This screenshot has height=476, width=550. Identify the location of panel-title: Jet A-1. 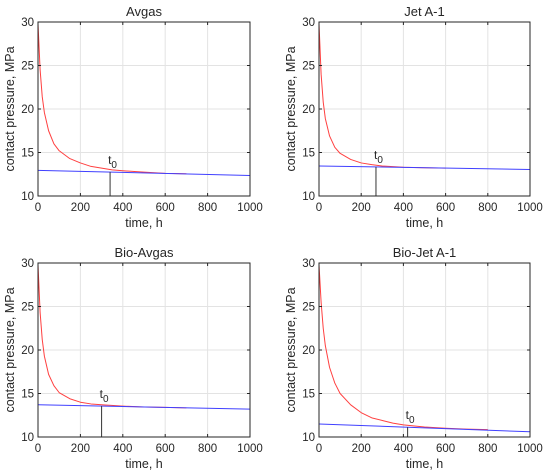
(424, 11).